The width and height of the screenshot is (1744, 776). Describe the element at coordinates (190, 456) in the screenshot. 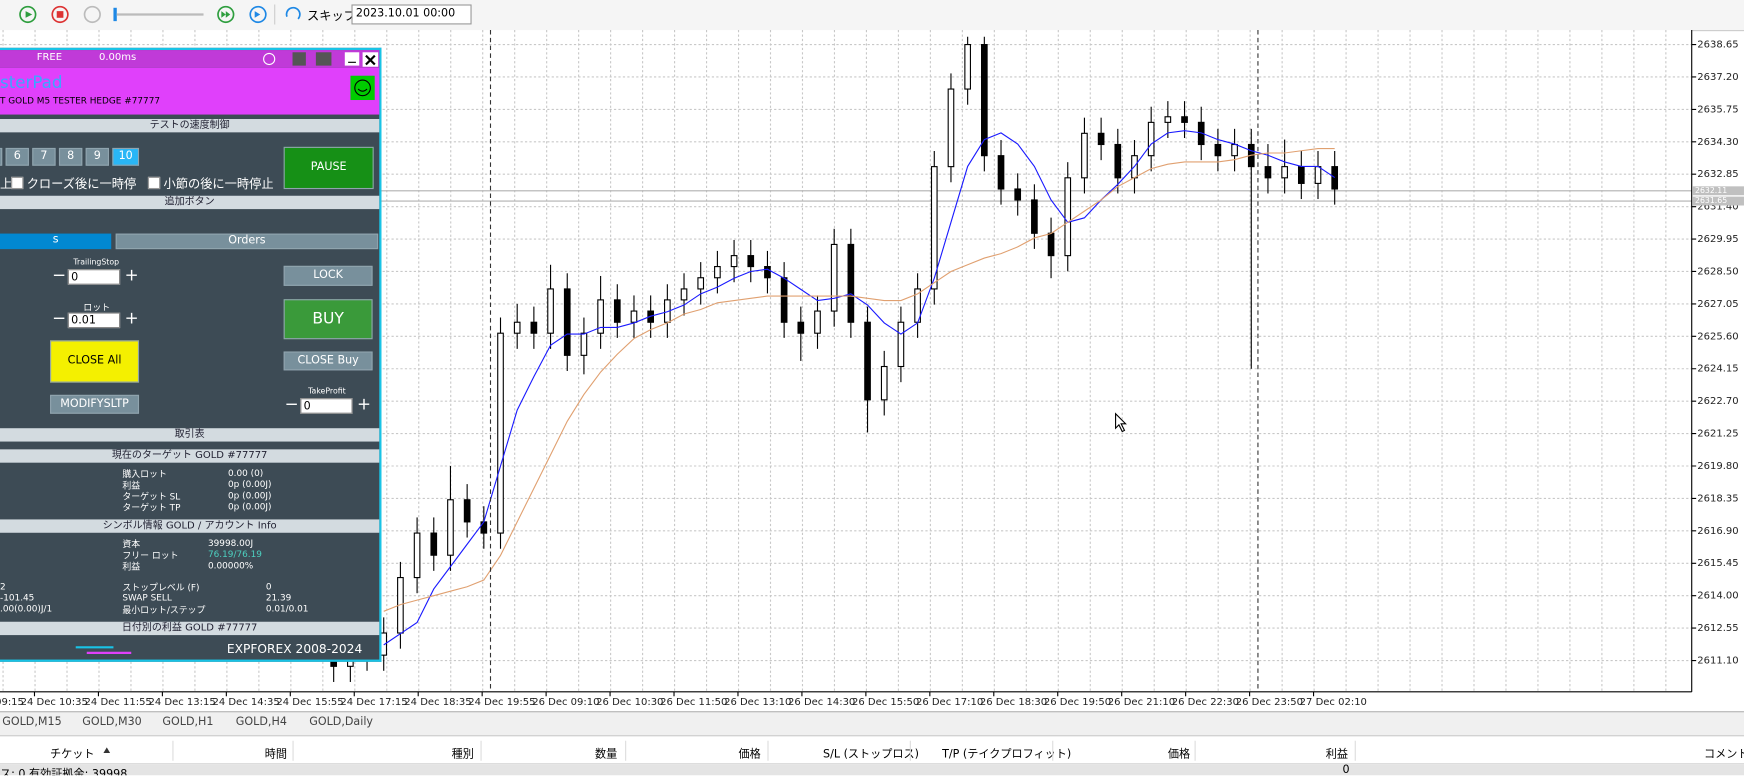

I see `section-header: 現在のターゲット GOLD #77777` at that location.